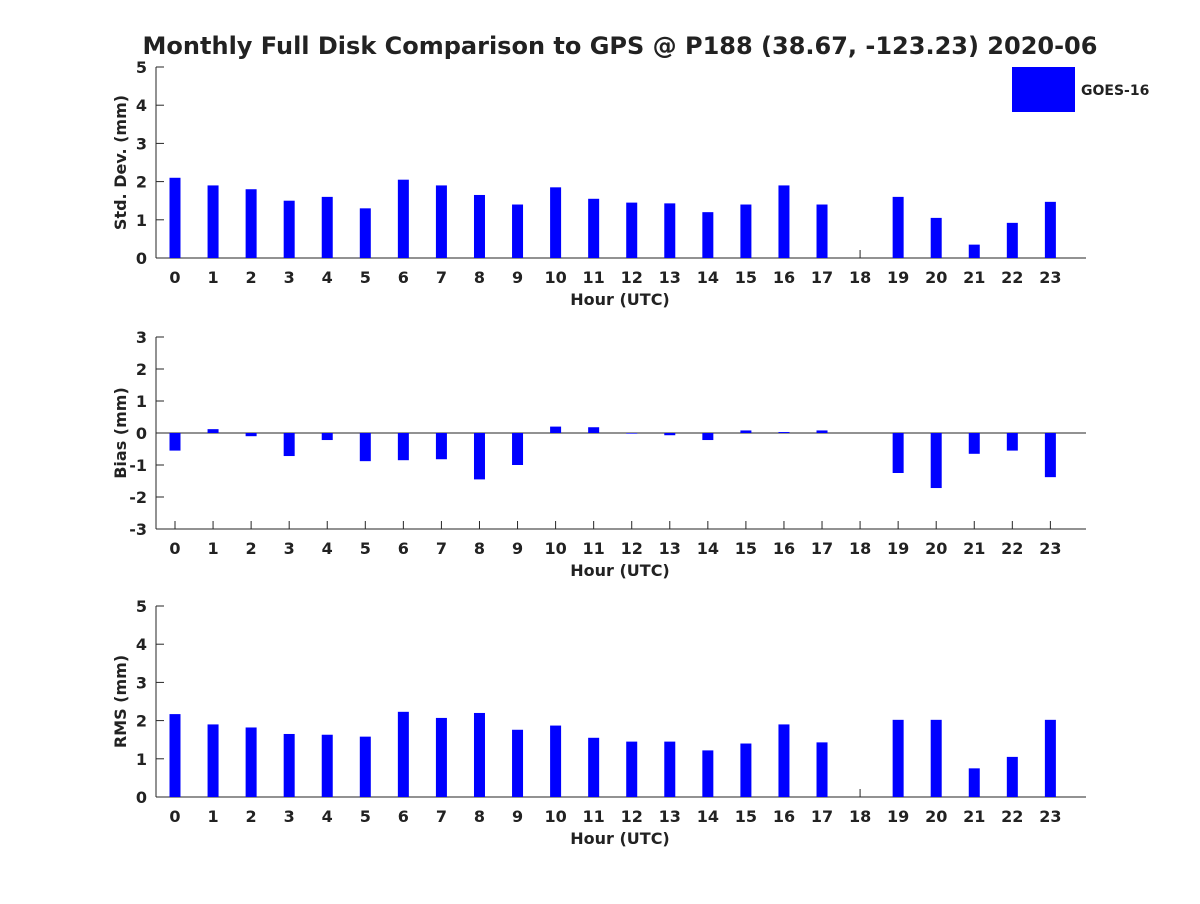 This screenshot has width=1200, height=904. I want to click on y-tick-label: 4, so click(141, 105).